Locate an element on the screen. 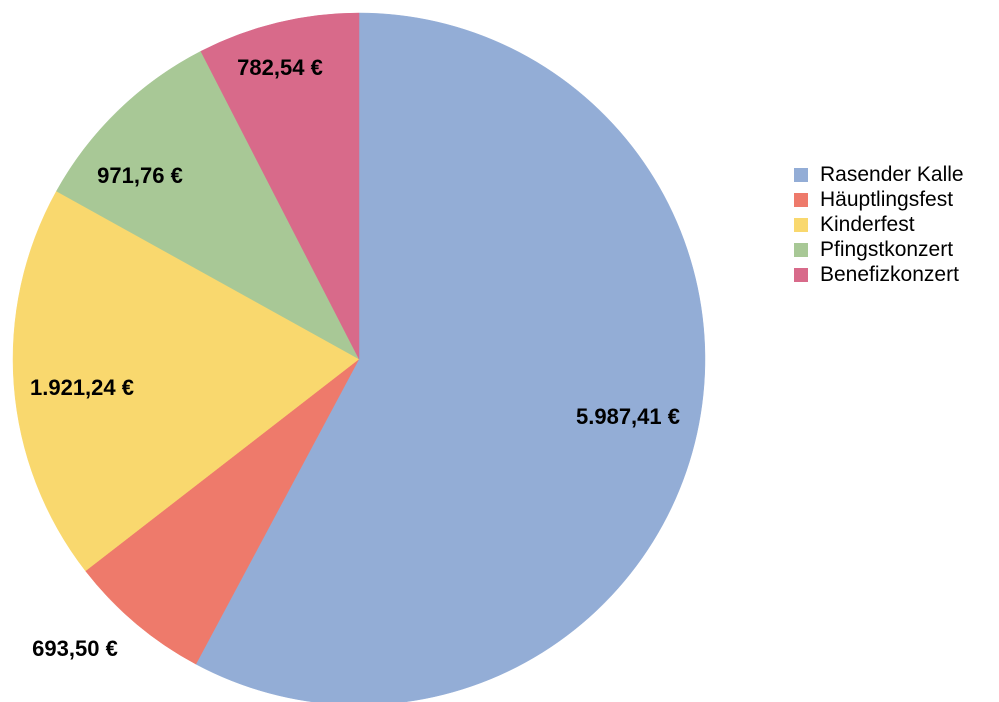  legend-item: Kinderfest is located at coordinates (879, 224).